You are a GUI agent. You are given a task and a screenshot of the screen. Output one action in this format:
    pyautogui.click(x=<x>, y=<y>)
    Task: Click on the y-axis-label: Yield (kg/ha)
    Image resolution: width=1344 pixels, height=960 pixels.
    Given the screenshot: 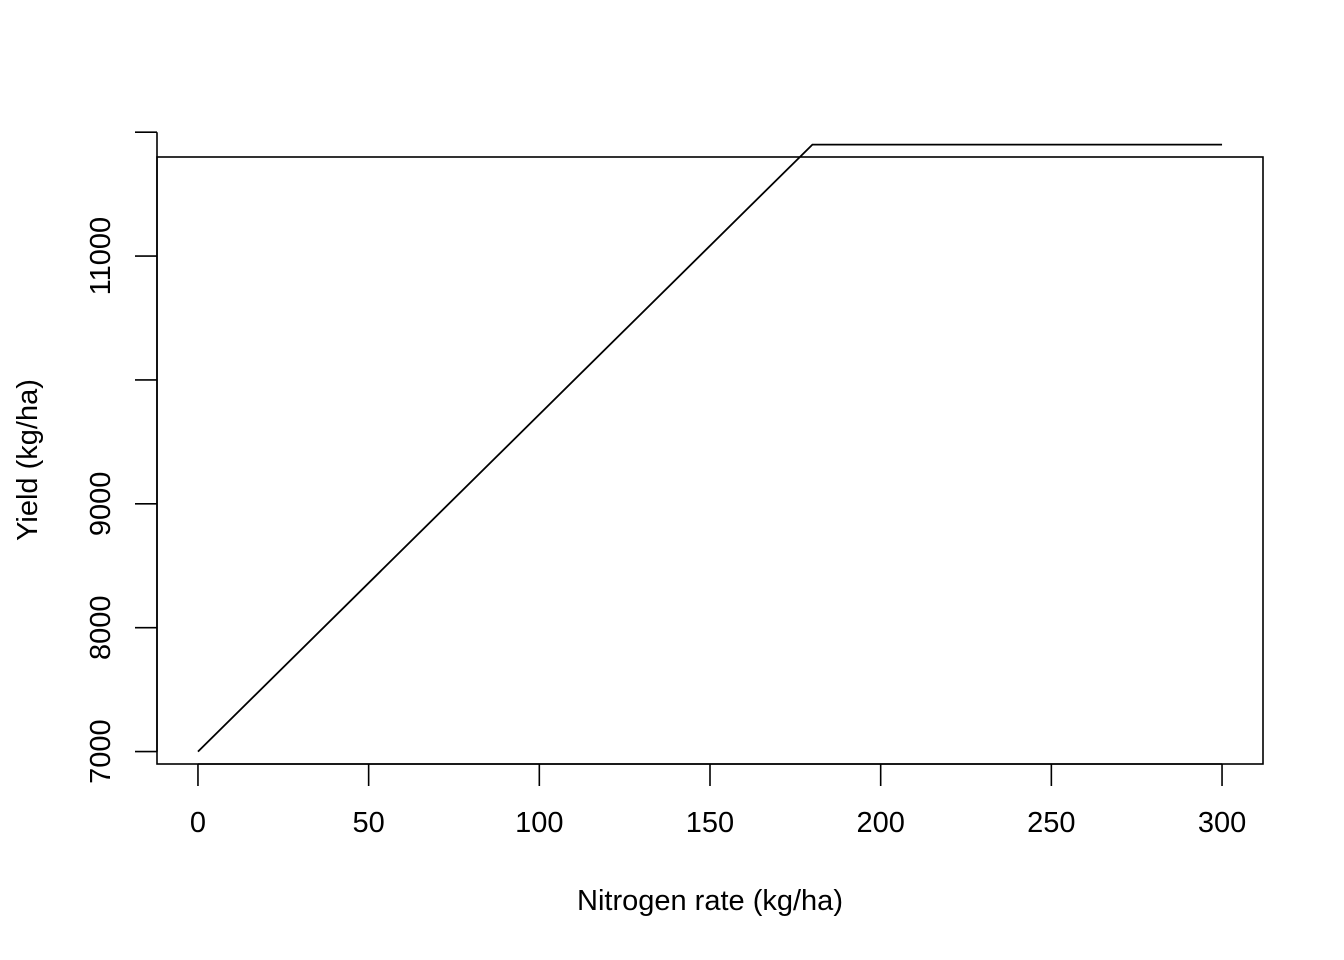 What is the action you would take?
    pyautogui.click(x=28, y=460)
    